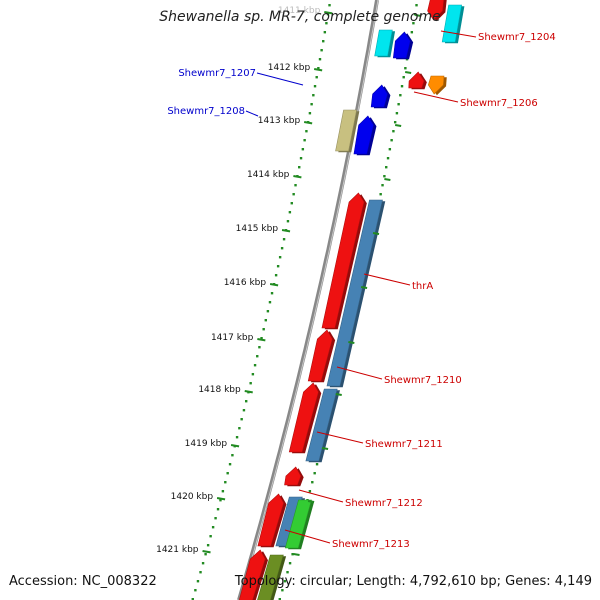 The width and height of the screenshot is (600, 600). What do you see at coordinates (279, 121) in the screenshot?
I see `kbp-tick-label: 1413 kbp` at bounding box center [279, 121].